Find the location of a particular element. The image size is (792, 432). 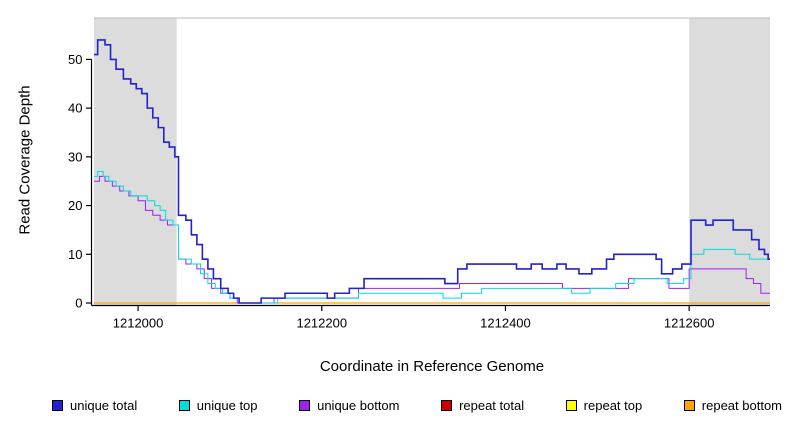

legend-label: unique bottom is located at coordinates (358, 405).